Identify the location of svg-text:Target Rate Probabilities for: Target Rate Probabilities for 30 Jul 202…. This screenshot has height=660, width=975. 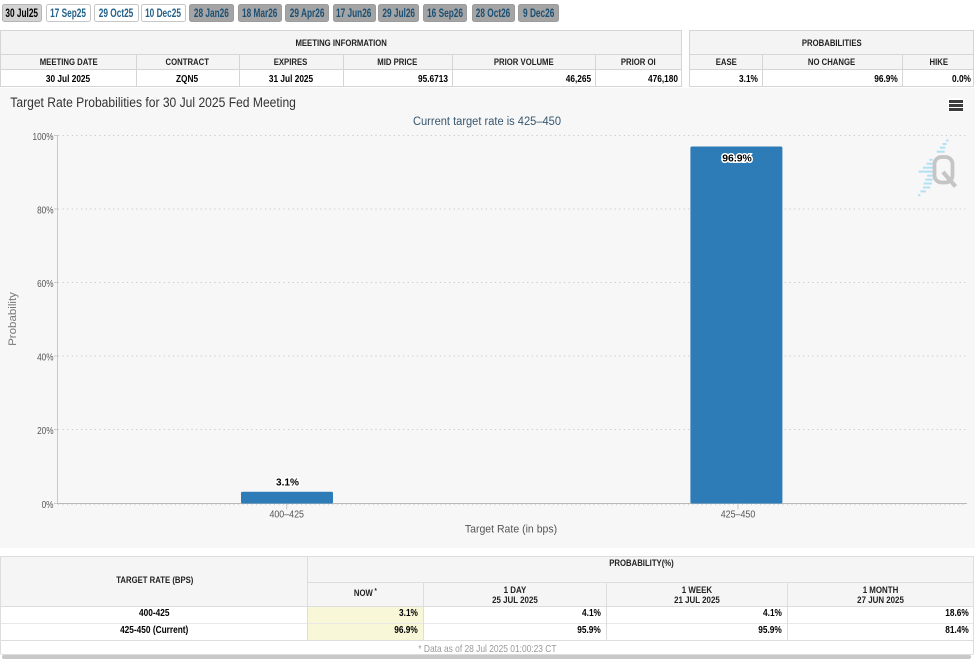
(153, 102).